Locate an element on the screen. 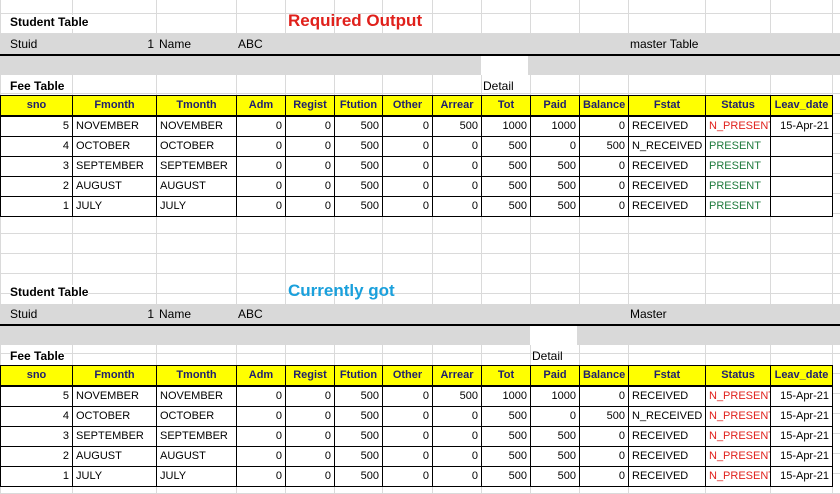 The image size is (840, 494). column-header: Adm is located at coordinates (261, 375).